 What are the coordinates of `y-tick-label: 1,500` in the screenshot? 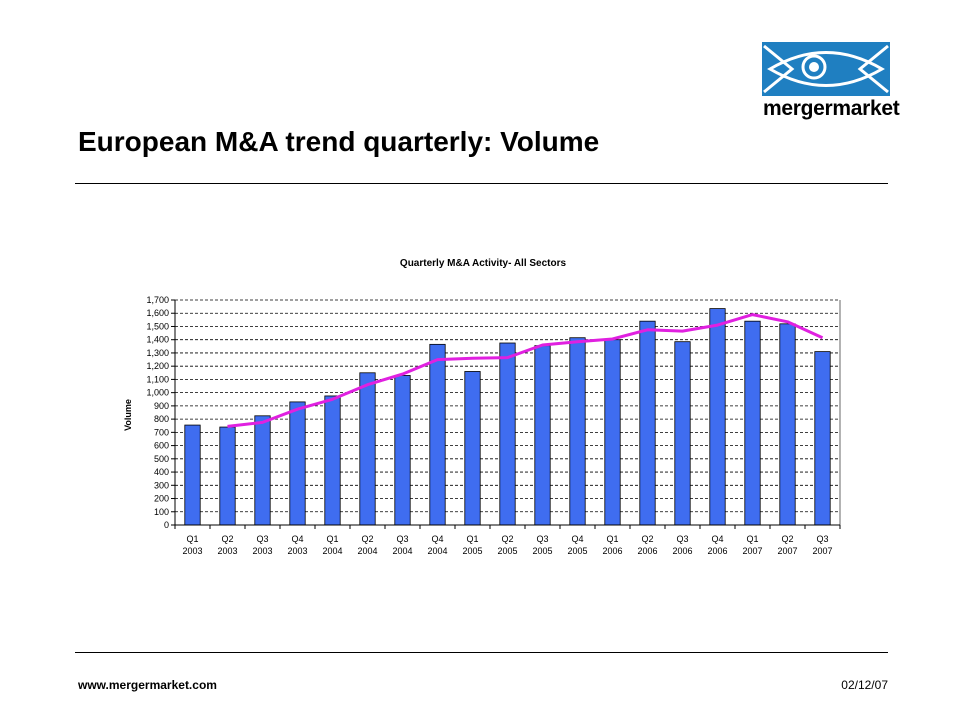 It's located at (157, 326).